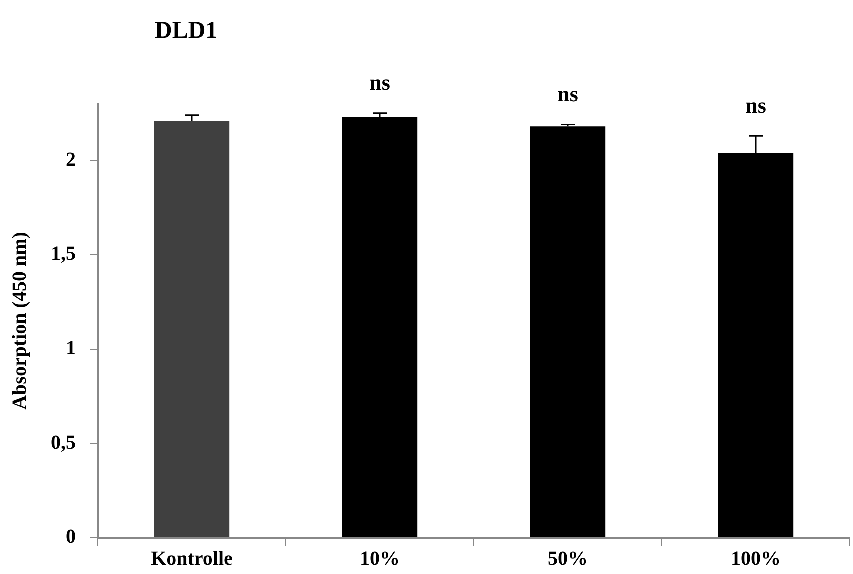 This screenshot has width=853, height=574. What do you see at coordinates (71, 348) in the screenshot?
I see `y-tick-label: 1` at bounding box center [71, 348].